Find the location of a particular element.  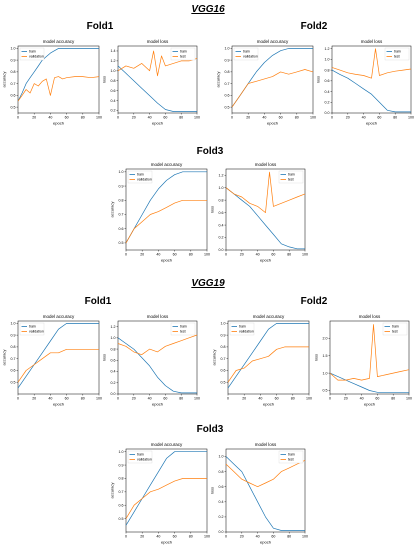

vgg19-fold1-title: Fold1 is located at coordinates (98, 301).